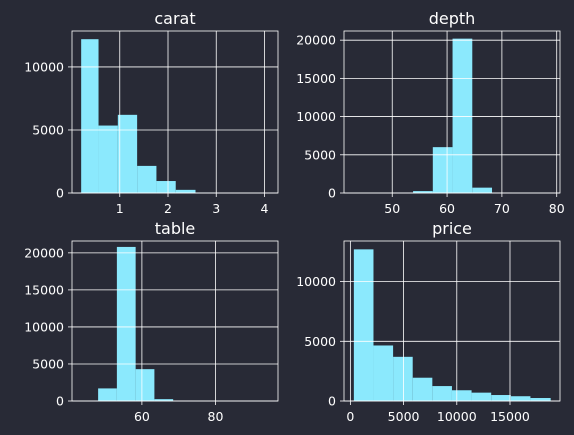 The height and width of the screenshot is (435, 574). What do you see at coordinates (316, 78) in the screenshot?
I see `y-tick-label-depth-3: 15000` at bounding box center [316, 78].